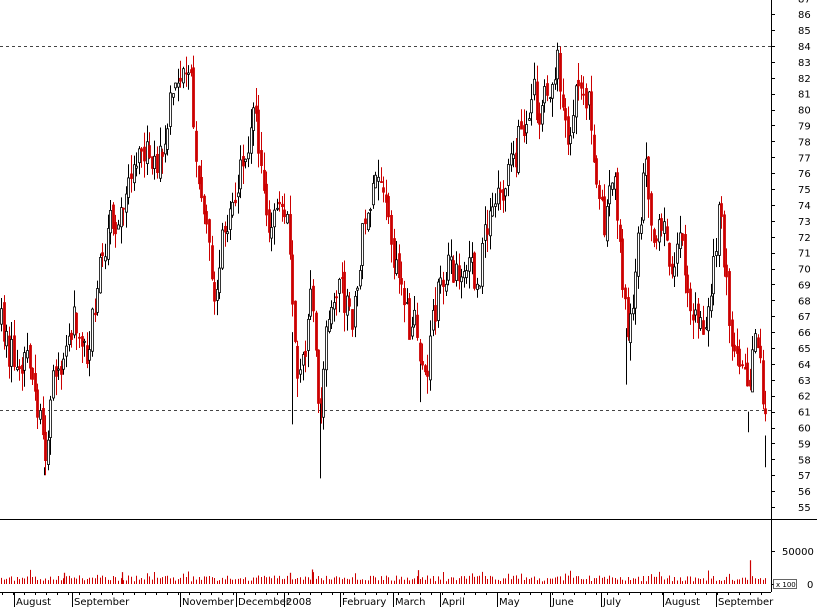  What do you see at coordinates (792, 569) in the screenshot?
I see `volume-axis: 50000 0 x 100` at bounding box center [792, 569].